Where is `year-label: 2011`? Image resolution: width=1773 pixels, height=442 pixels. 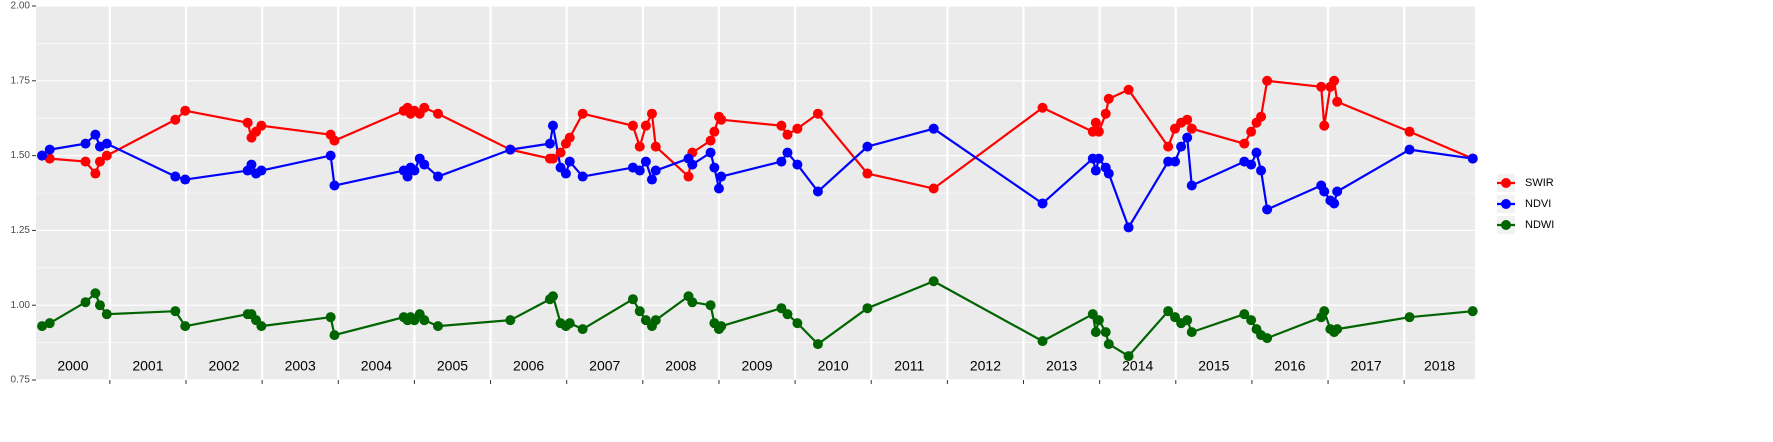
year-label: 2011 is located at coordinates (909, 366).